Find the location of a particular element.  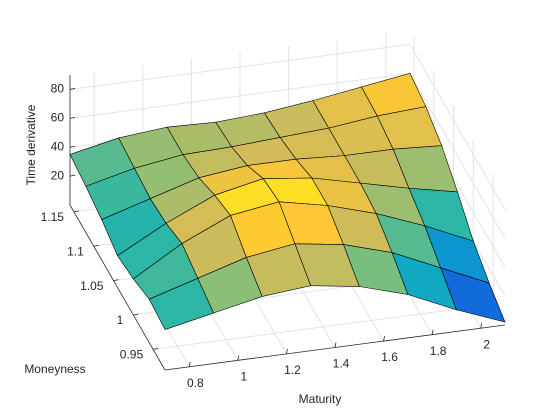

x-tick-label: 0.8 is located at coordinates (195, 383).